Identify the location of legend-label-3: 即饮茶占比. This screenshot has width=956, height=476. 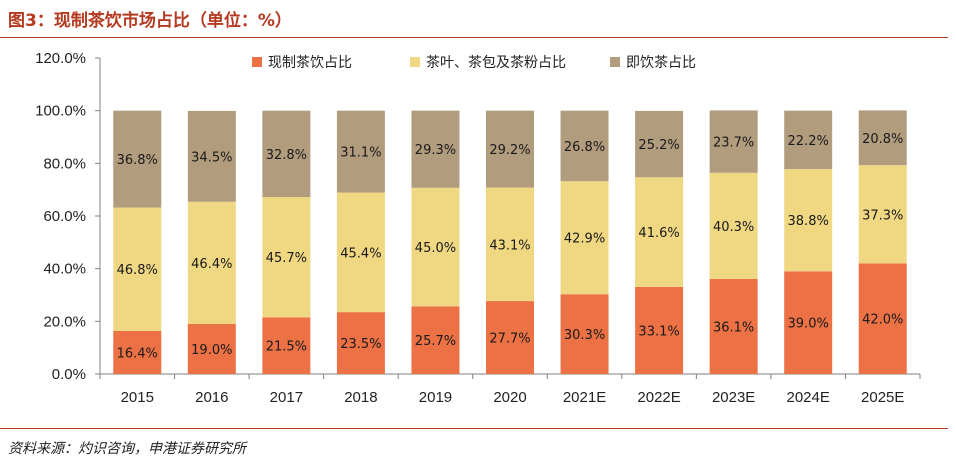
(661, 63).